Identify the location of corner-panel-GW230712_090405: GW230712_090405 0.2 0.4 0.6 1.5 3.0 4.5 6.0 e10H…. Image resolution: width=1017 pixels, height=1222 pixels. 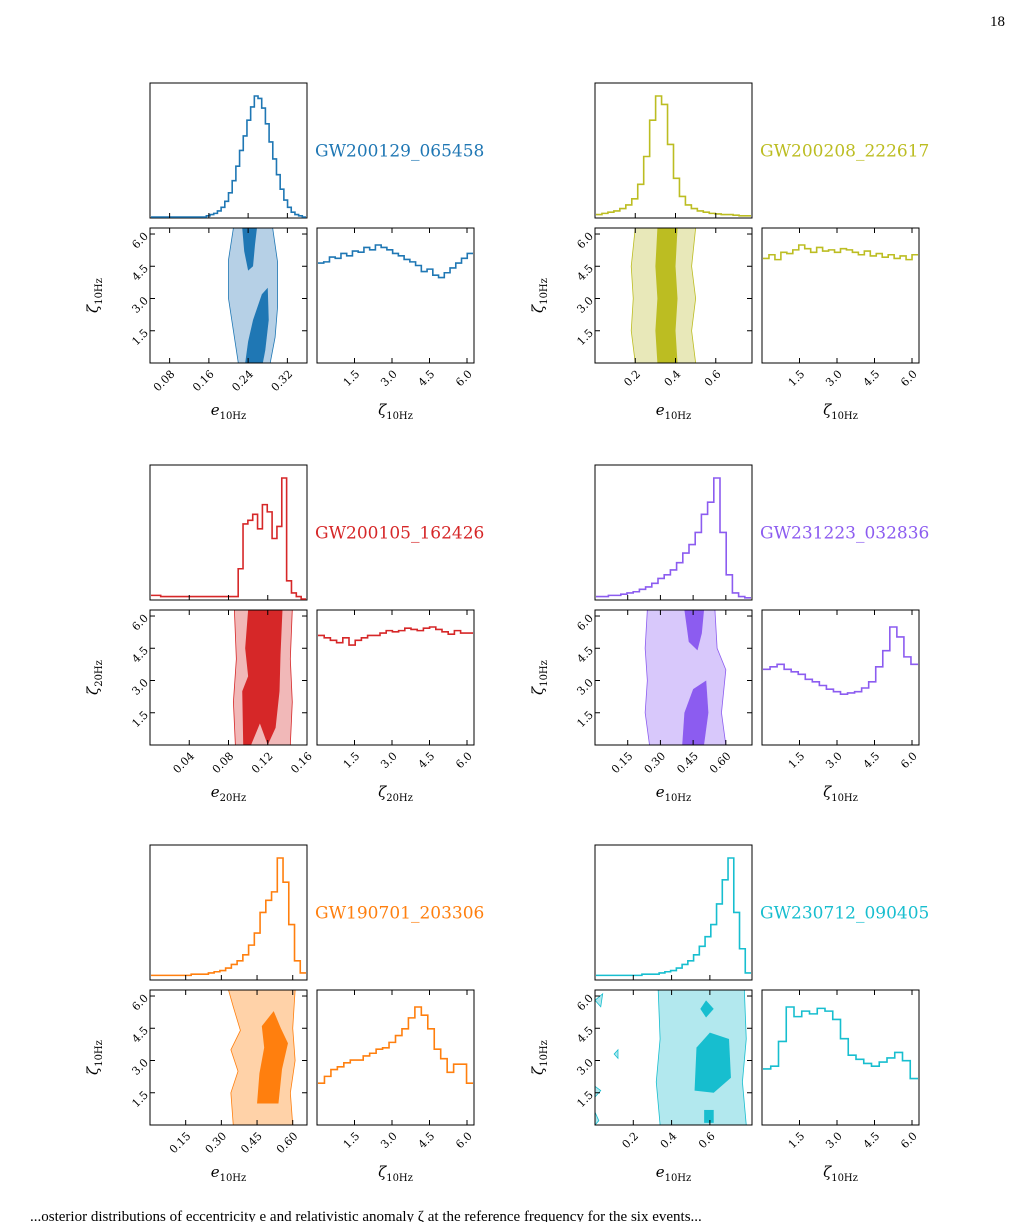
(729, 1014).